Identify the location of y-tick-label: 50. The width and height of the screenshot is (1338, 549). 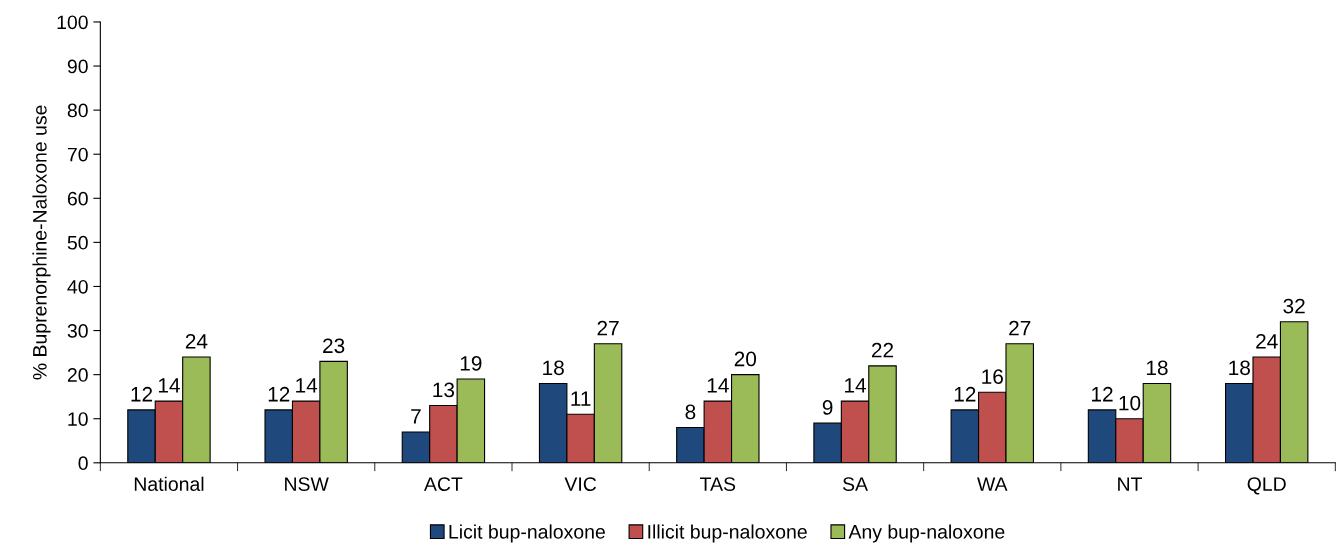
(77, 242).